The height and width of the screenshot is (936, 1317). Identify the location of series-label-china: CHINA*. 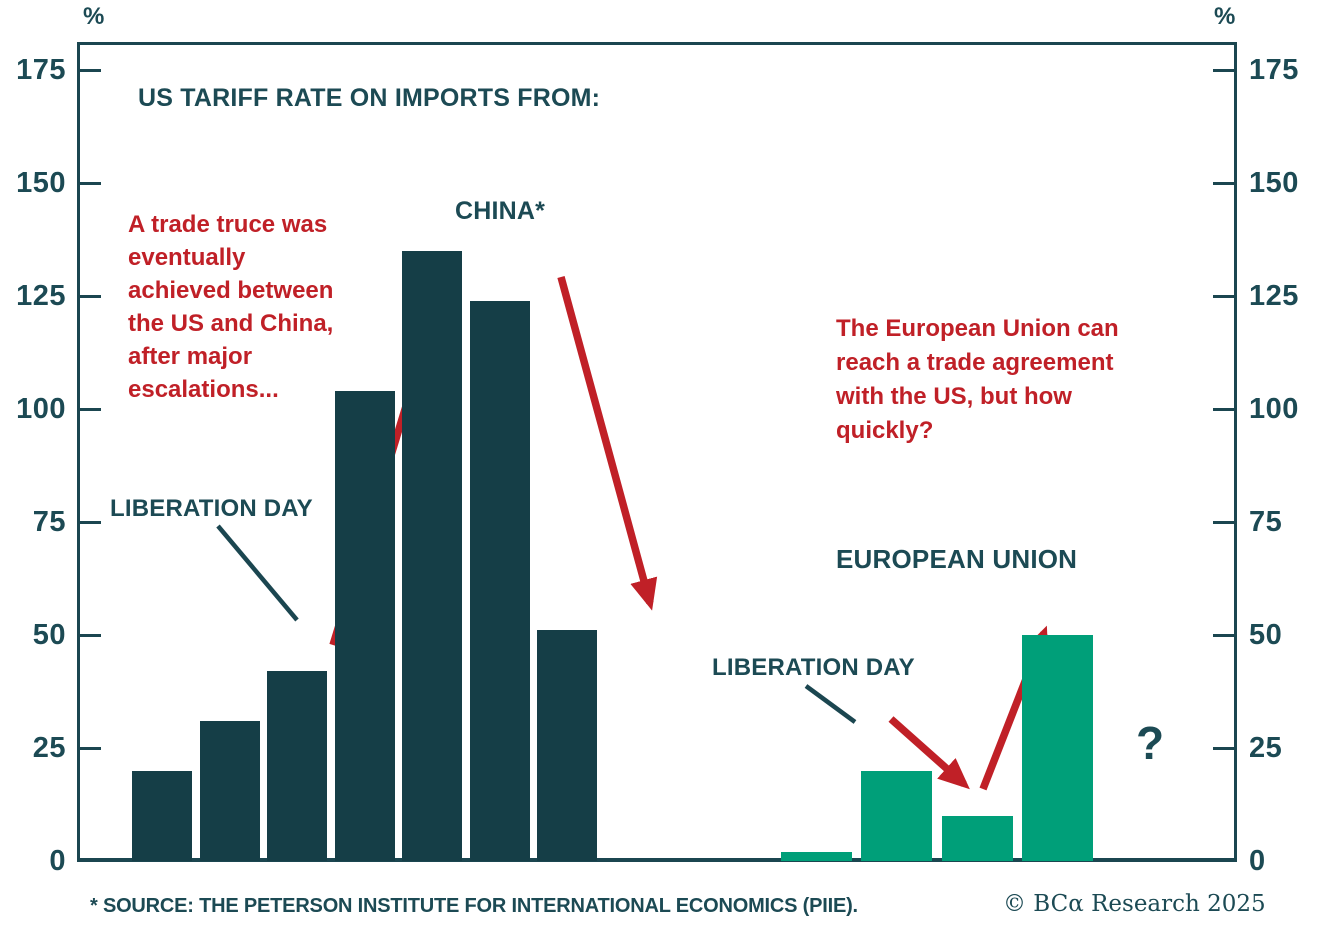
(500, 211).